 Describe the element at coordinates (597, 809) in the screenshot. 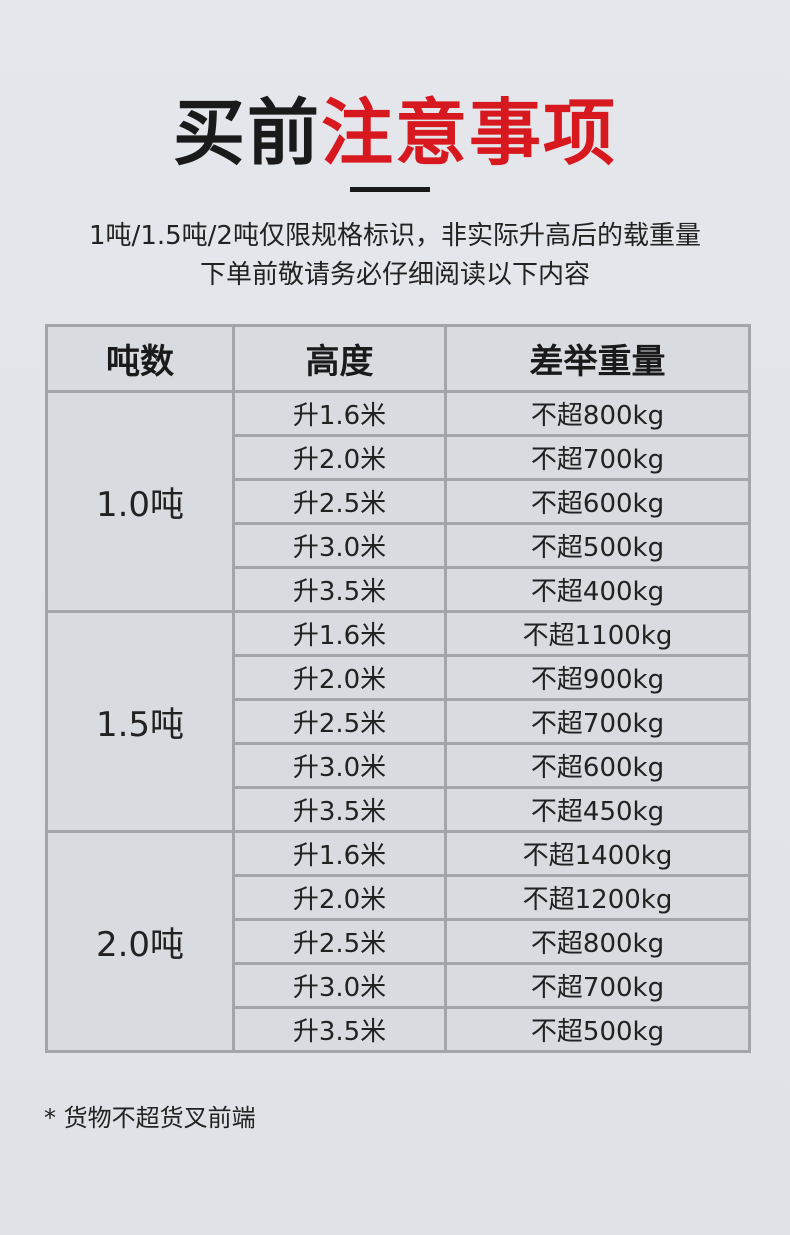

I see `load-cell: 不超450kg` at that location.